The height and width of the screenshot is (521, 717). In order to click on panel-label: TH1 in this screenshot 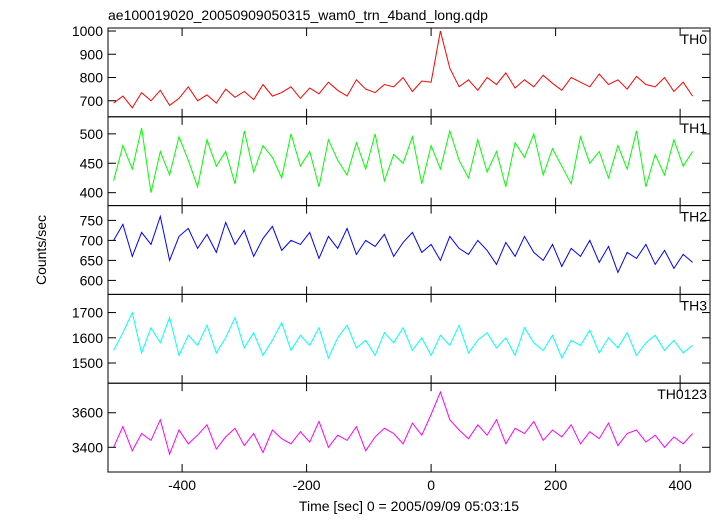, I will do `click(694, 128)`.